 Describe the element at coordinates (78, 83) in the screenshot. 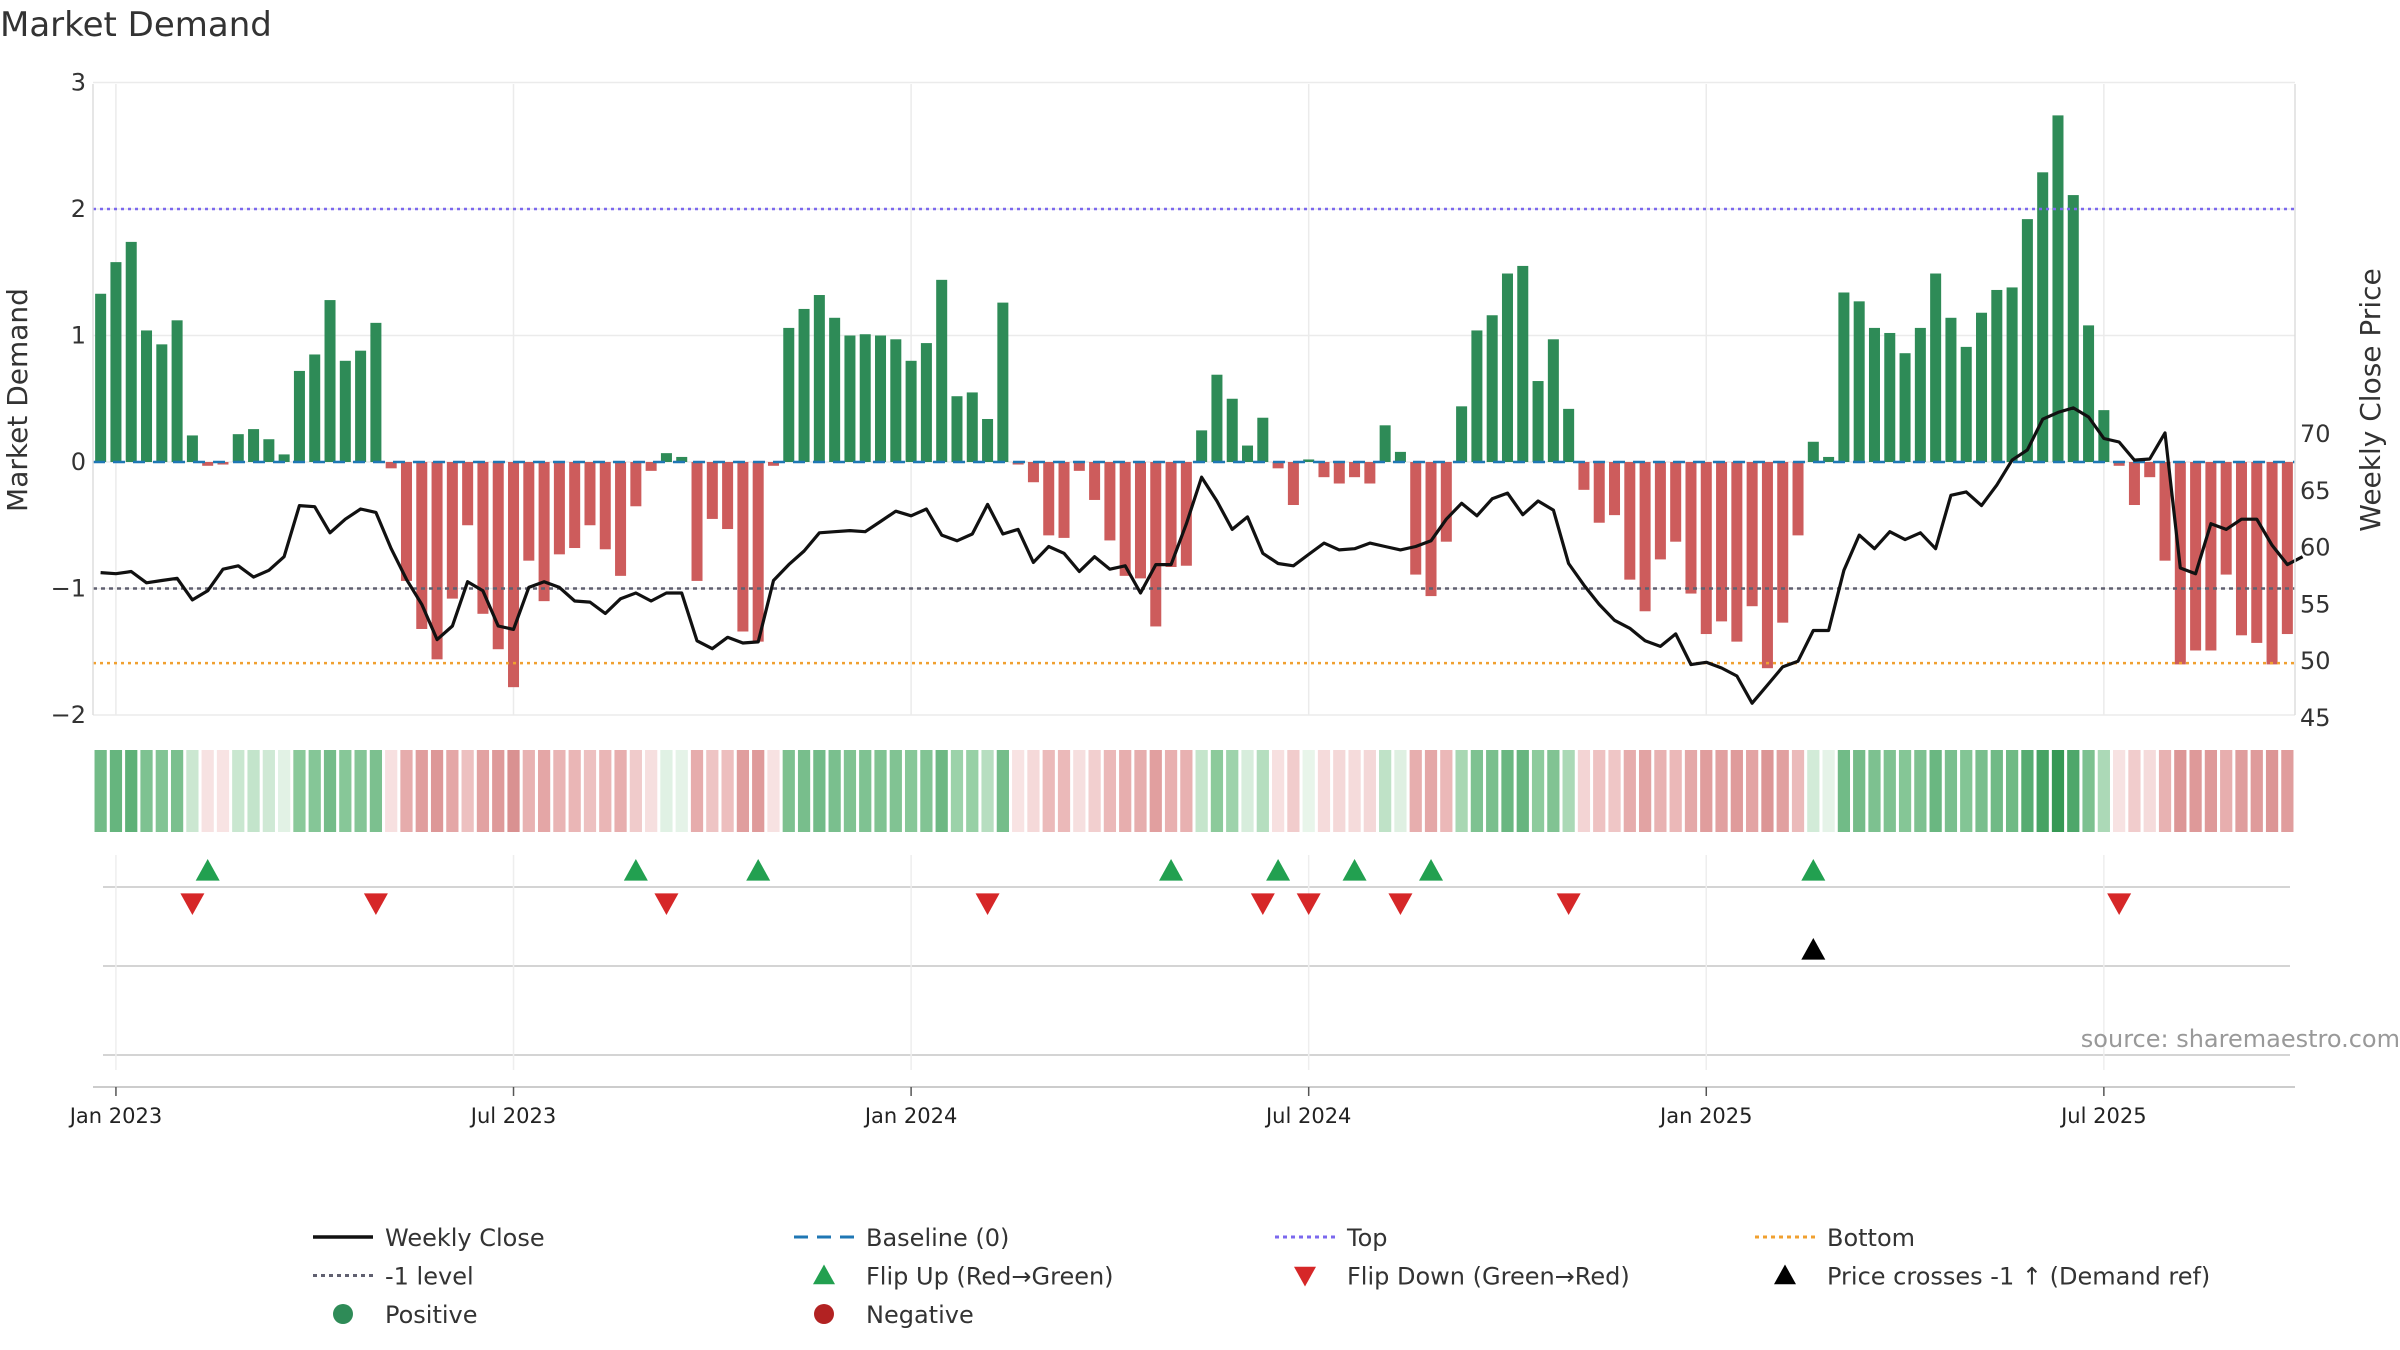

I see `y-tick-label: 3` at that location.